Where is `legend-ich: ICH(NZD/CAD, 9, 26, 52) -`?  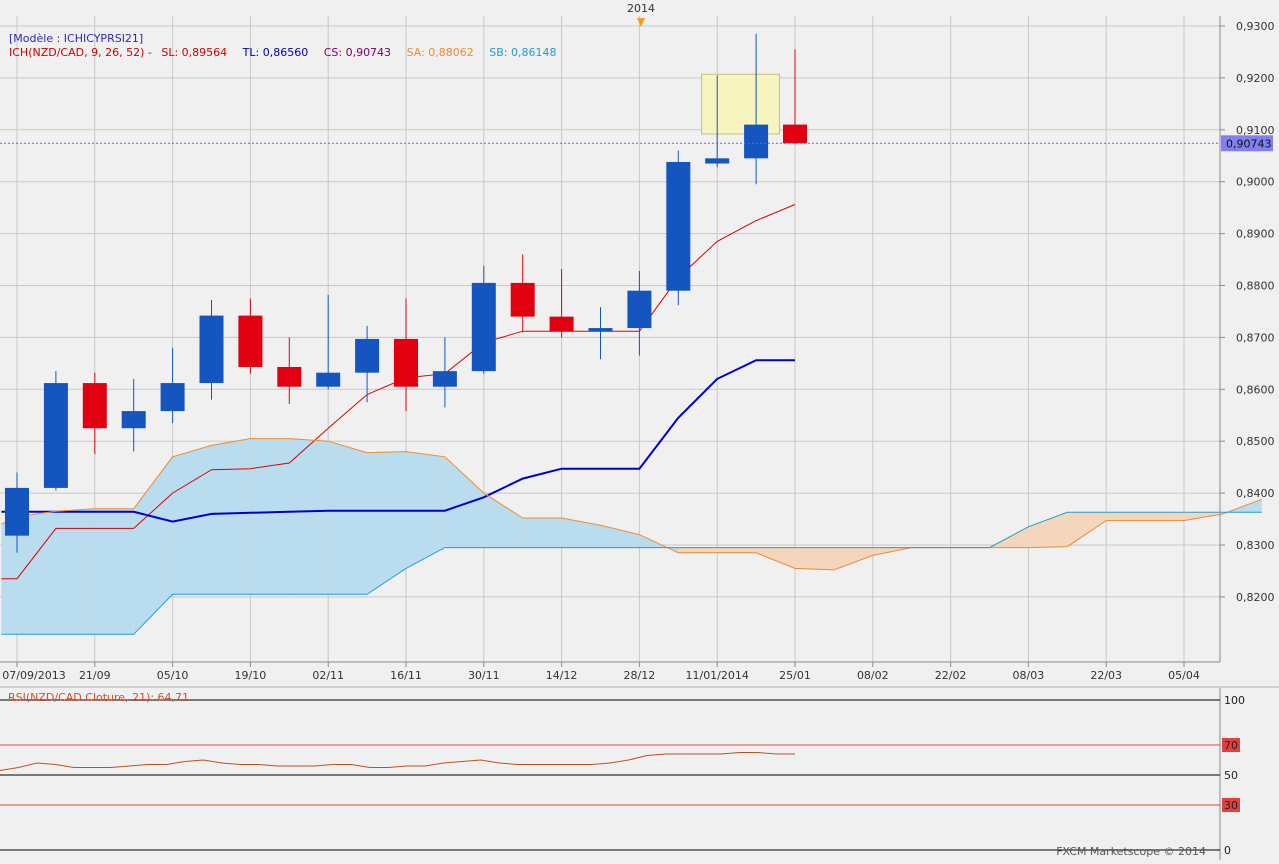 legend-ich: ICH(NZD/CAD, 9, 26, 52) - is located at coordinates (80, 52).